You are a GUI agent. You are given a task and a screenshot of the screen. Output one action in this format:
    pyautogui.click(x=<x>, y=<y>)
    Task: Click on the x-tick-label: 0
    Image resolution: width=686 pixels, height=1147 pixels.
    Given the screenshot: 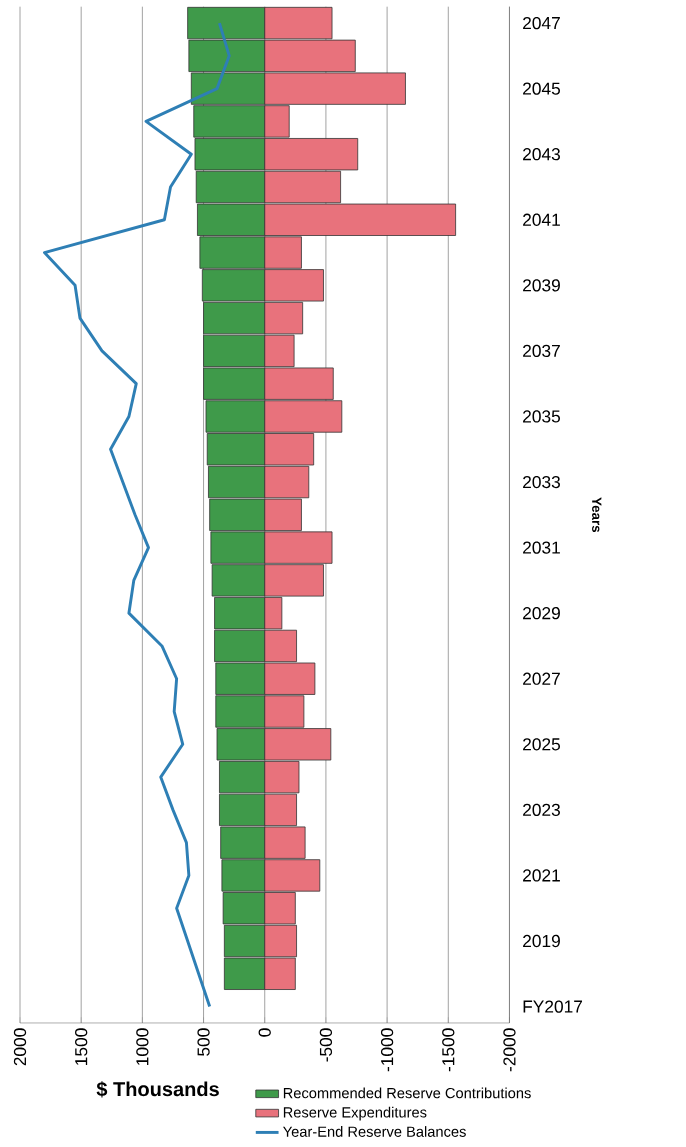 What is the action you would take?
    pyautogui.click(x=265, y=1032)
    